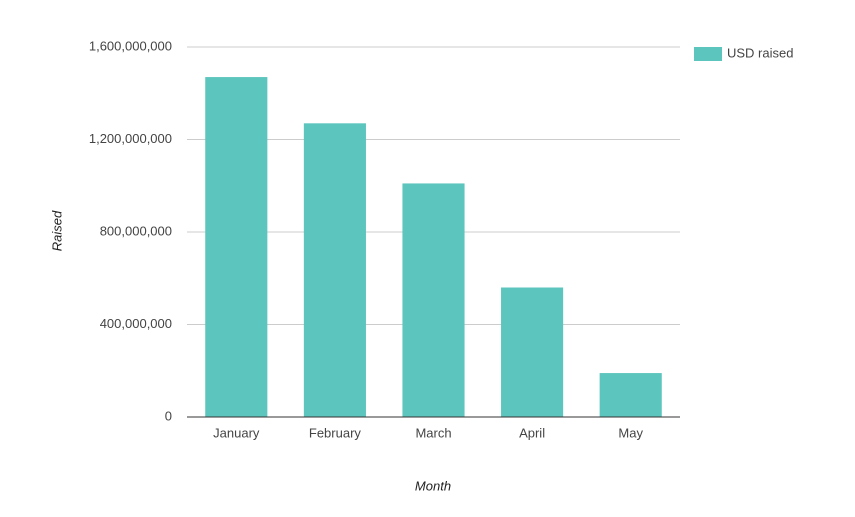  Describe the element at coordinates (532, 432) in the screenshot. I see `x-tick-label: April` at that location.